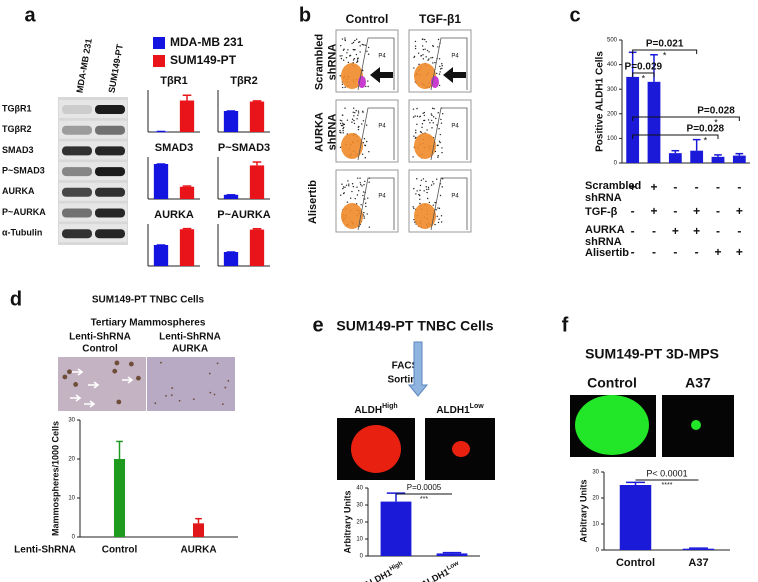  Describe the element at coordinates (190, 337) in the screenshot. I see `image-label: Lenti-ShRNA` at that location.